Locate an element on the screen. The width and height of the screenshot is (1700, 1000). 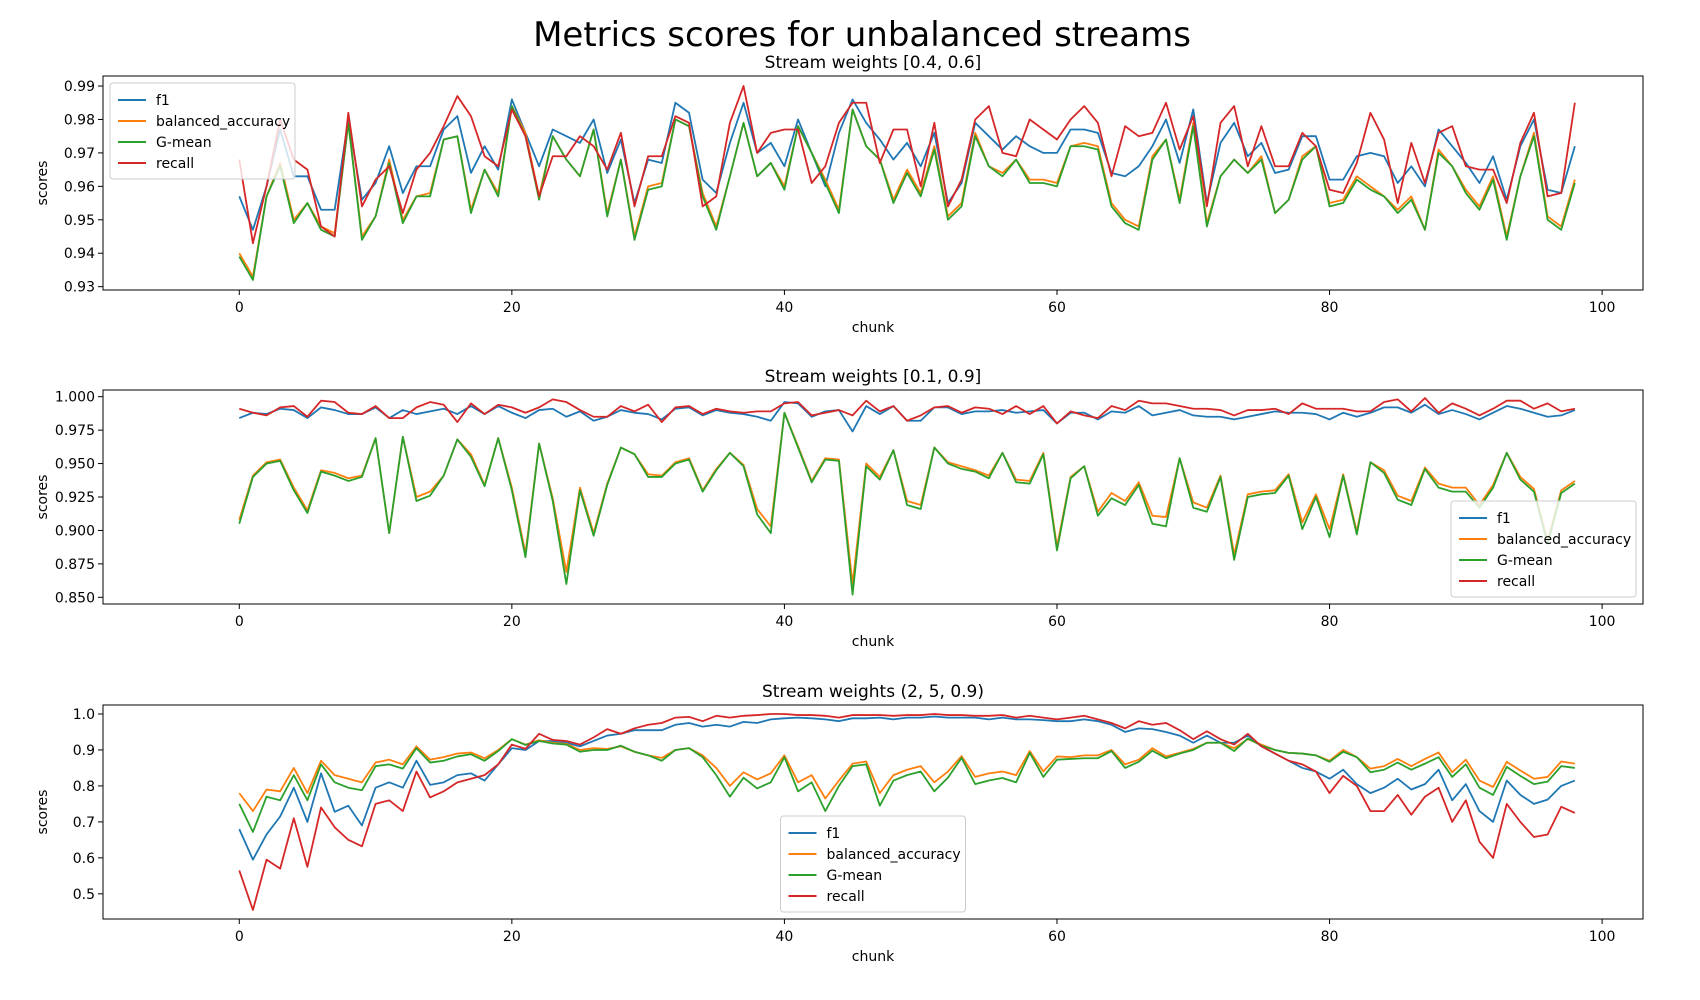
y-tick-label: 0.850 is located at coordinates (75, 598).